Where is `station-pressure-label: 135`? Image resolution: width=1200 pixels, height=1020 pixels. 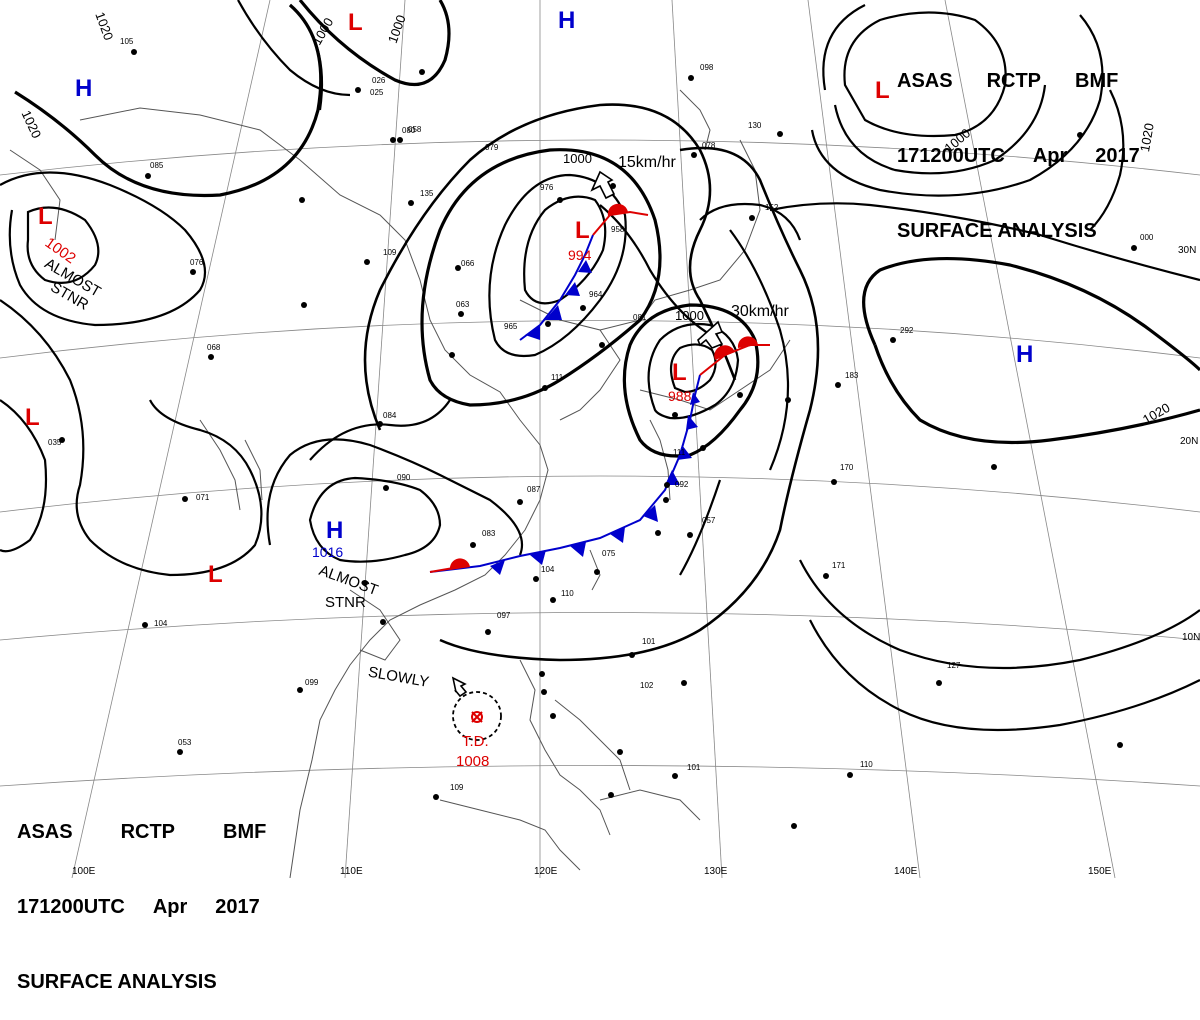 station-pressure-label: 135 is located at coordinates (427, 193).